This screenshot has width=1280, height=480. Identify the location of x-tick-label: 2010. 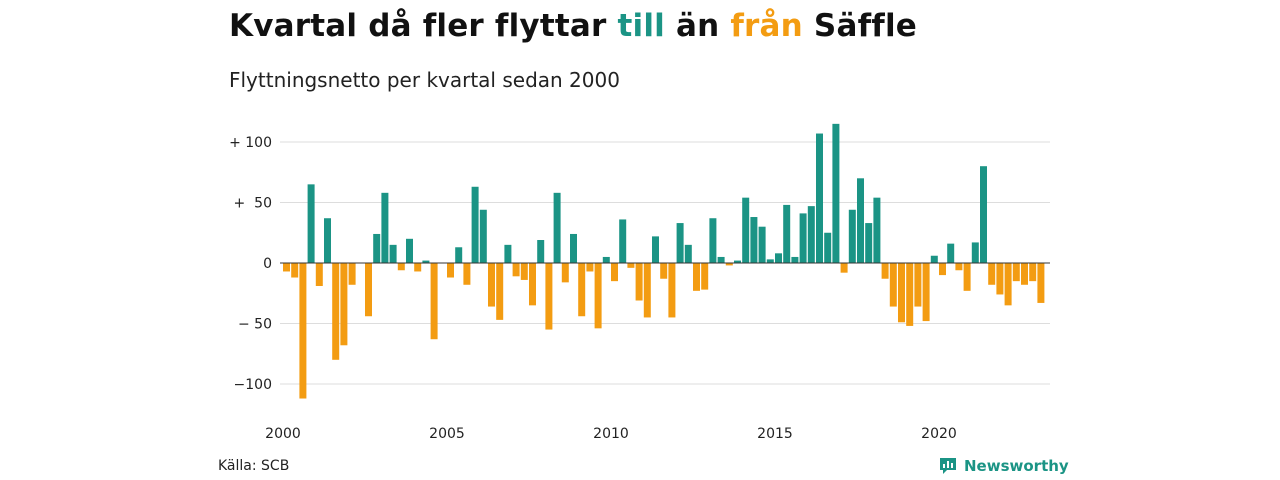
(611, 434).